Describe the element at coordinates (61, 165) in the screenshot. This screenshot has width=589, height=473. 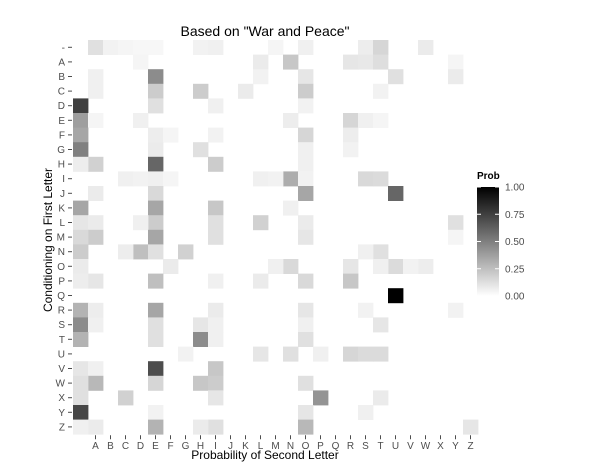
I see `y-tick-label: H` at that location.